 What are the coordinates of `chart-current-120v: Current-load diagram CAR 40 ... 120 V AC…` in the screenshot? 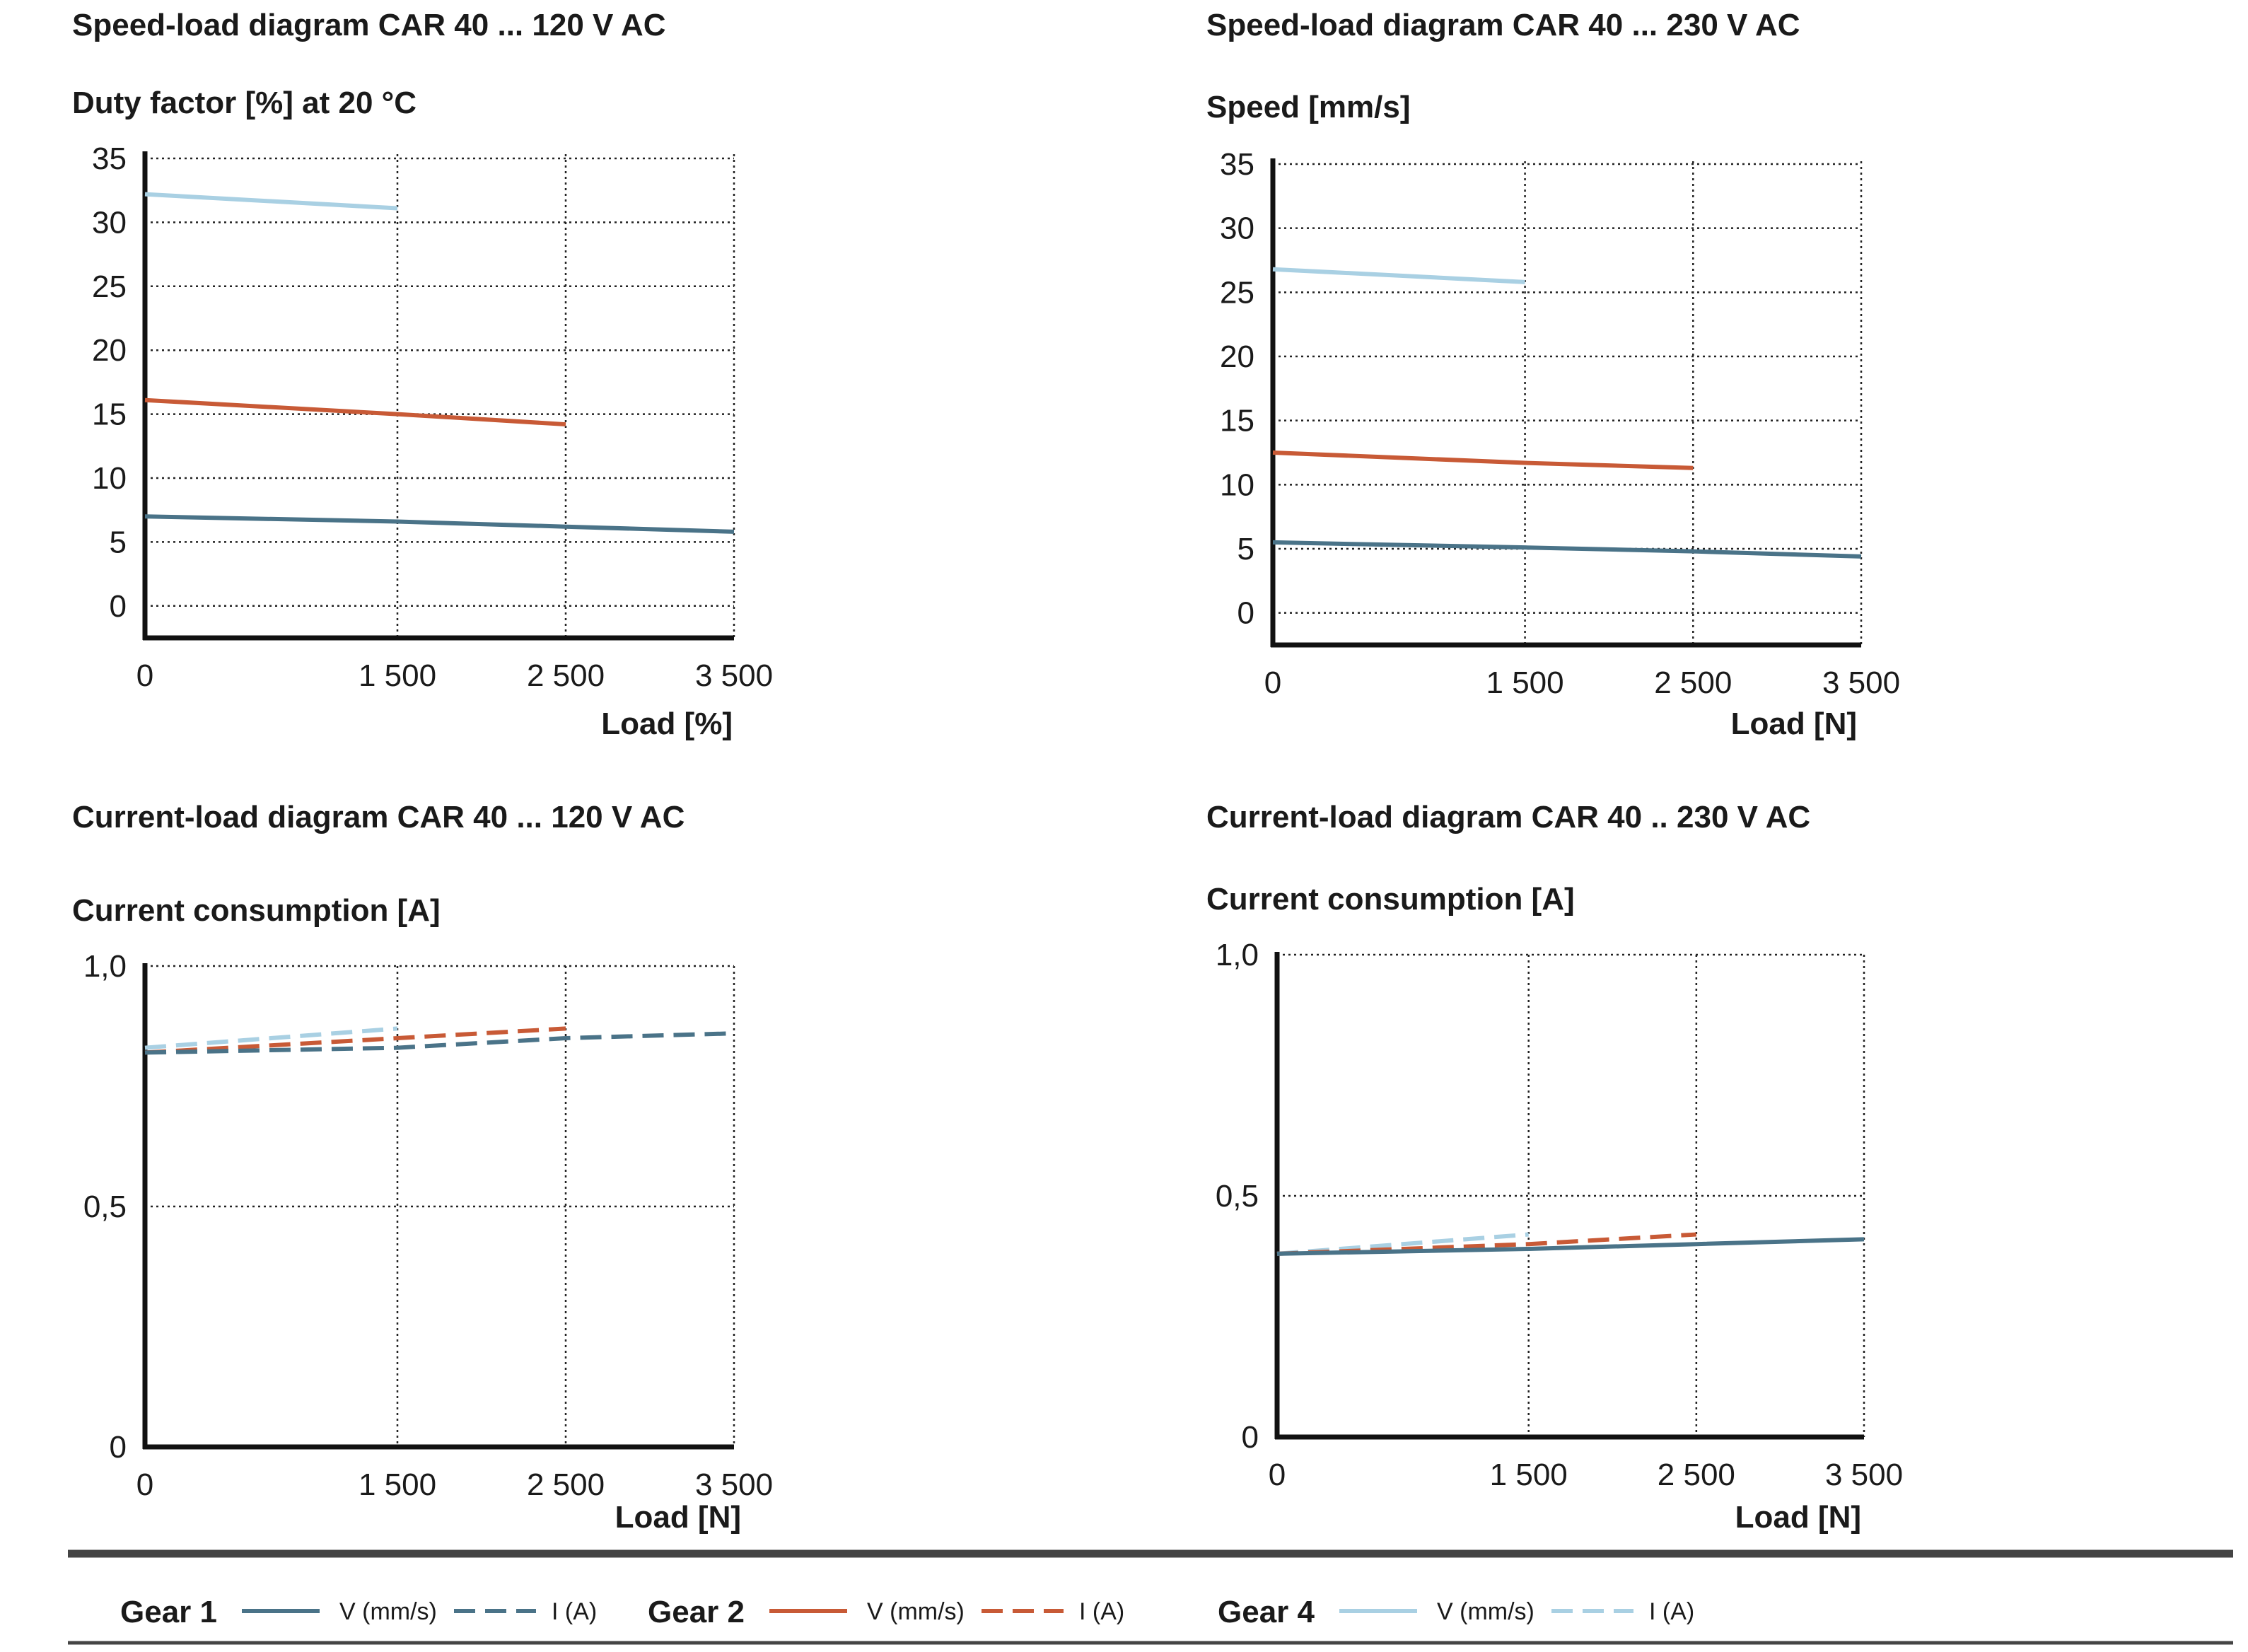 It's located at (422, 1167).